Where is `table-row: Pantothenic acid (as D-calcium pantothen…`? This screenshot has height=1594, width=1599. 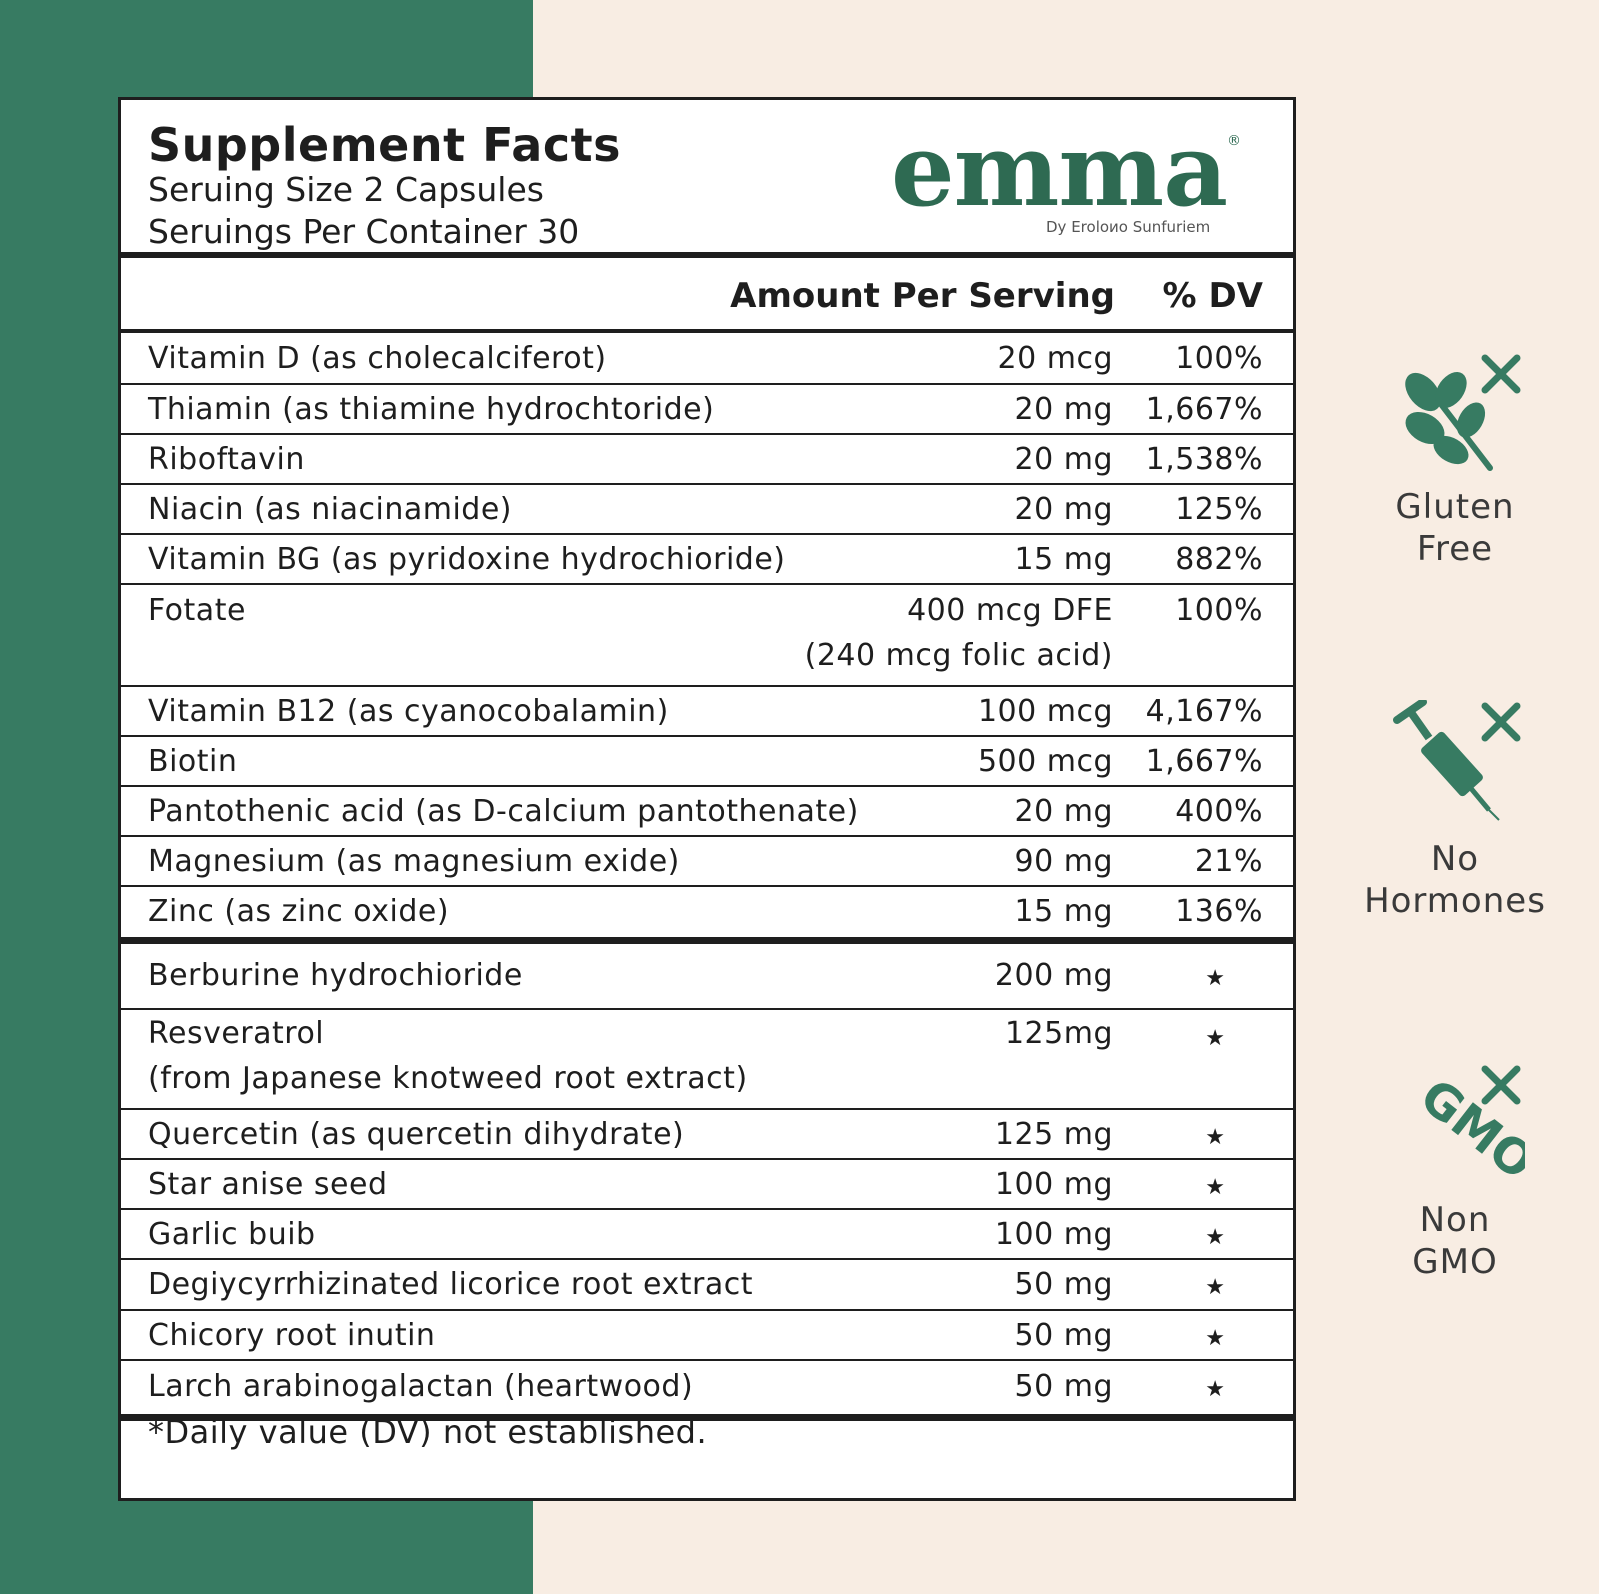
table-row: Pantothenic acid (as D-calcium pantothen… is located at coordinates (707, 812).